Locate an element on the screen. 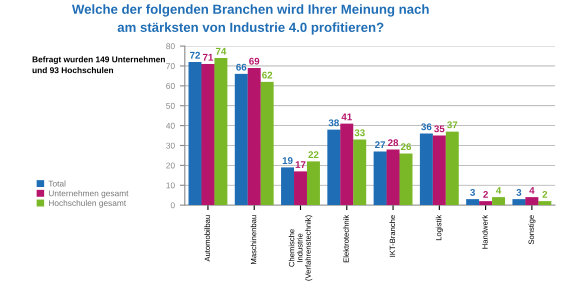 This screenshot has height=281, width=583. data-label: 28 is located at coordinates (393, 142).